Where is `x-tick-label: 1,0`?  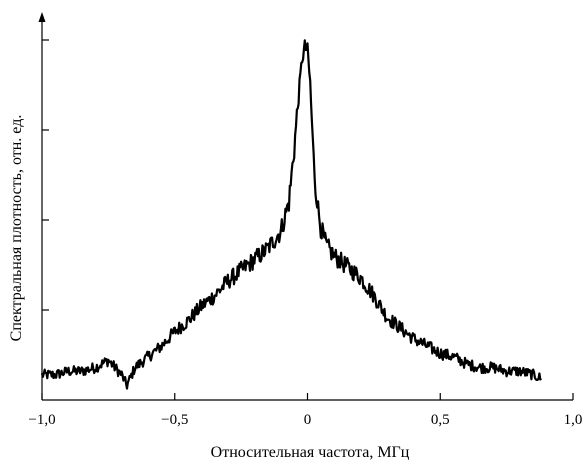
x-tick-label: 1,0 is located at coordinates (573, 420).